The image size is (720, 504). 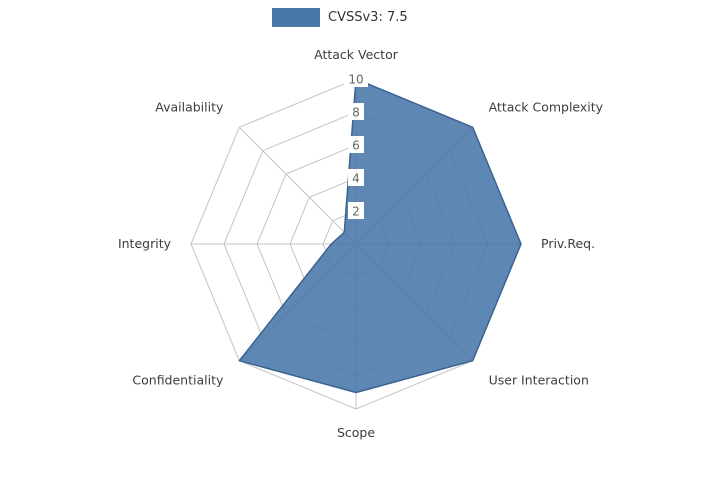 What do you see at coordinates (297, 185) in the screenshot?
I see `grid-spoke` at bounding box center [297, 185].